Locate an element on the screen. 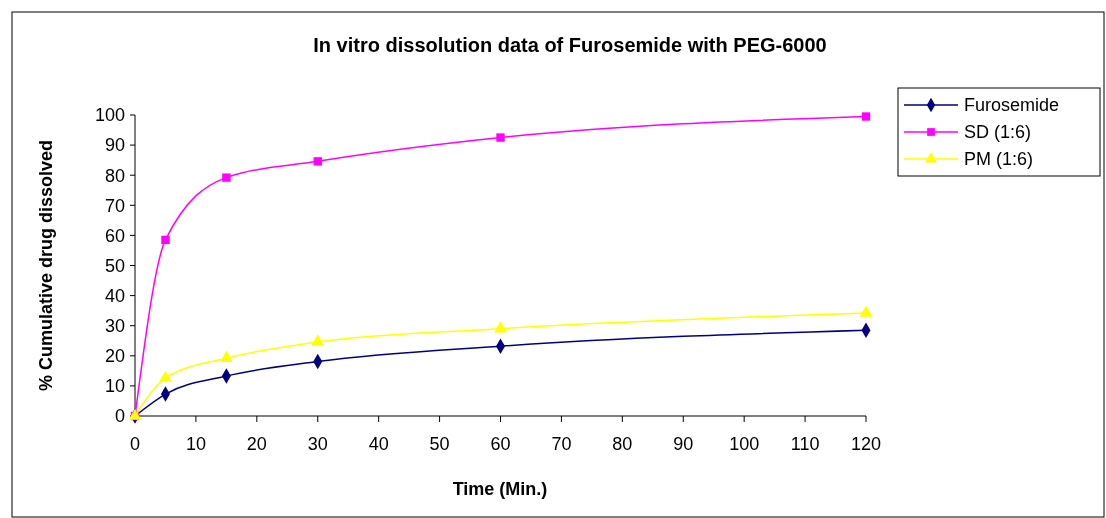  y-tick-label: 70 is located at coordinates (114, 205).